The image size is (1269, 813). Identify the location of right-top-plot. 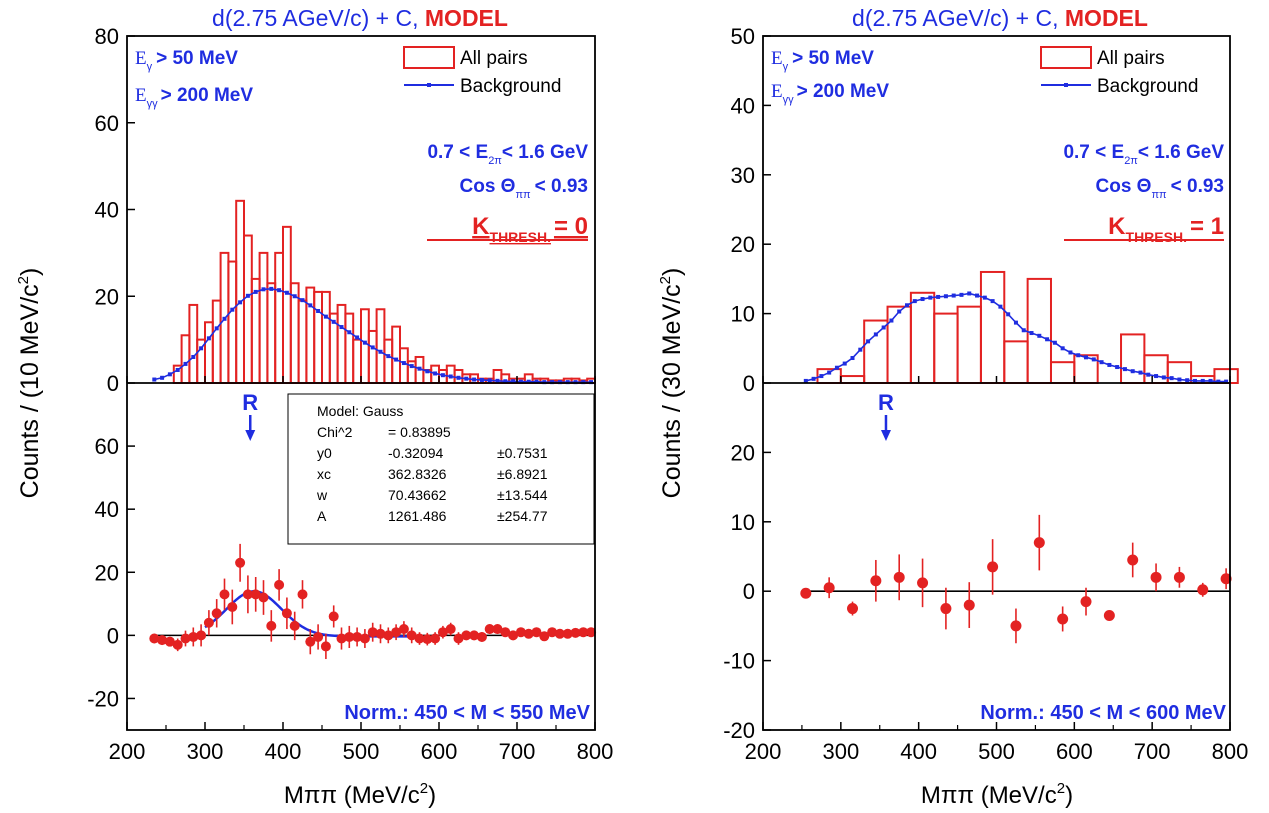
(1021, 327).